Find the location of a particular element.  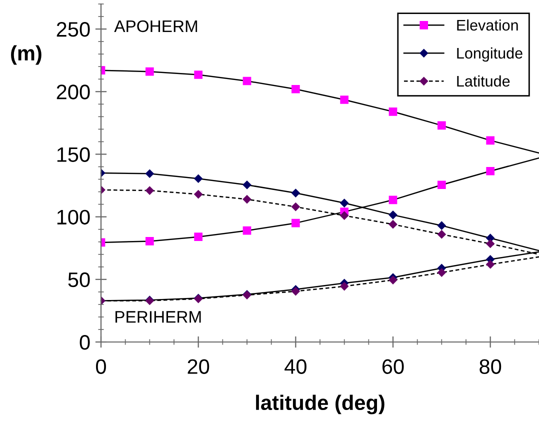

y-tick-label: 0 is located at coordinates (85, 342).